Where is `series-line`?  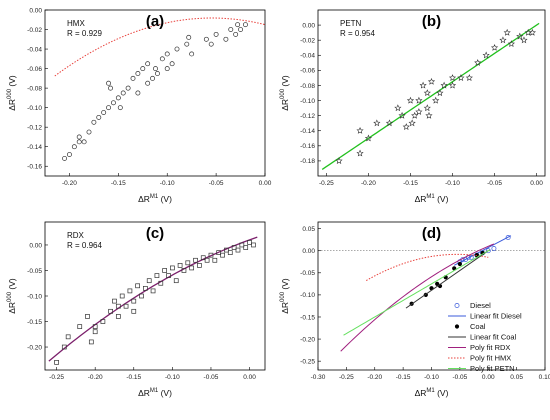
series-line is located at coordinates (482, 250).